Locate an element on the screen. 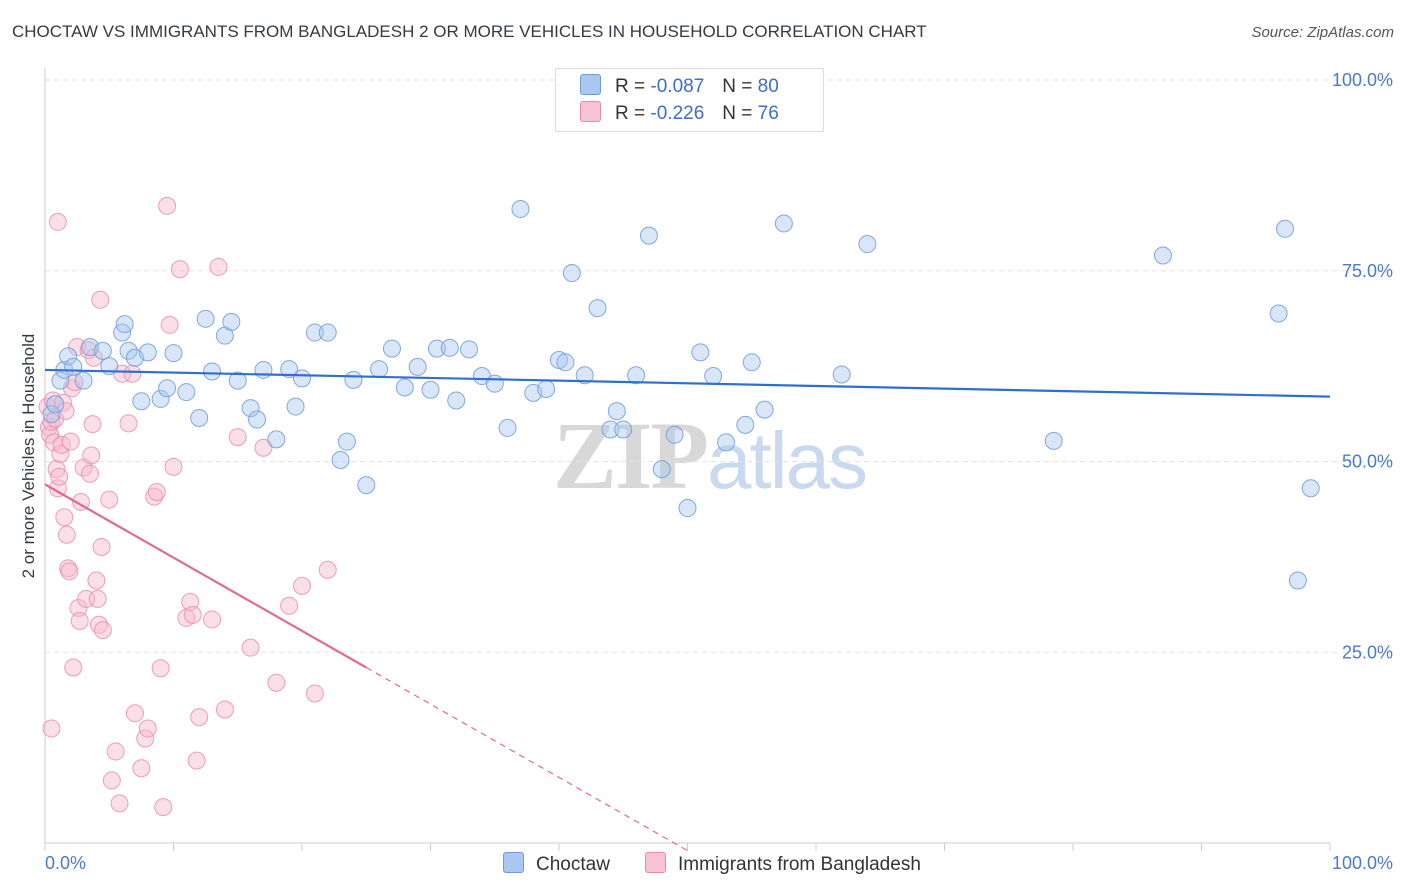 This screenshot has height=892, width=1406. bottom-legend-label-2: Immigrants from Bangladesh is located at coordinates (799, 864).